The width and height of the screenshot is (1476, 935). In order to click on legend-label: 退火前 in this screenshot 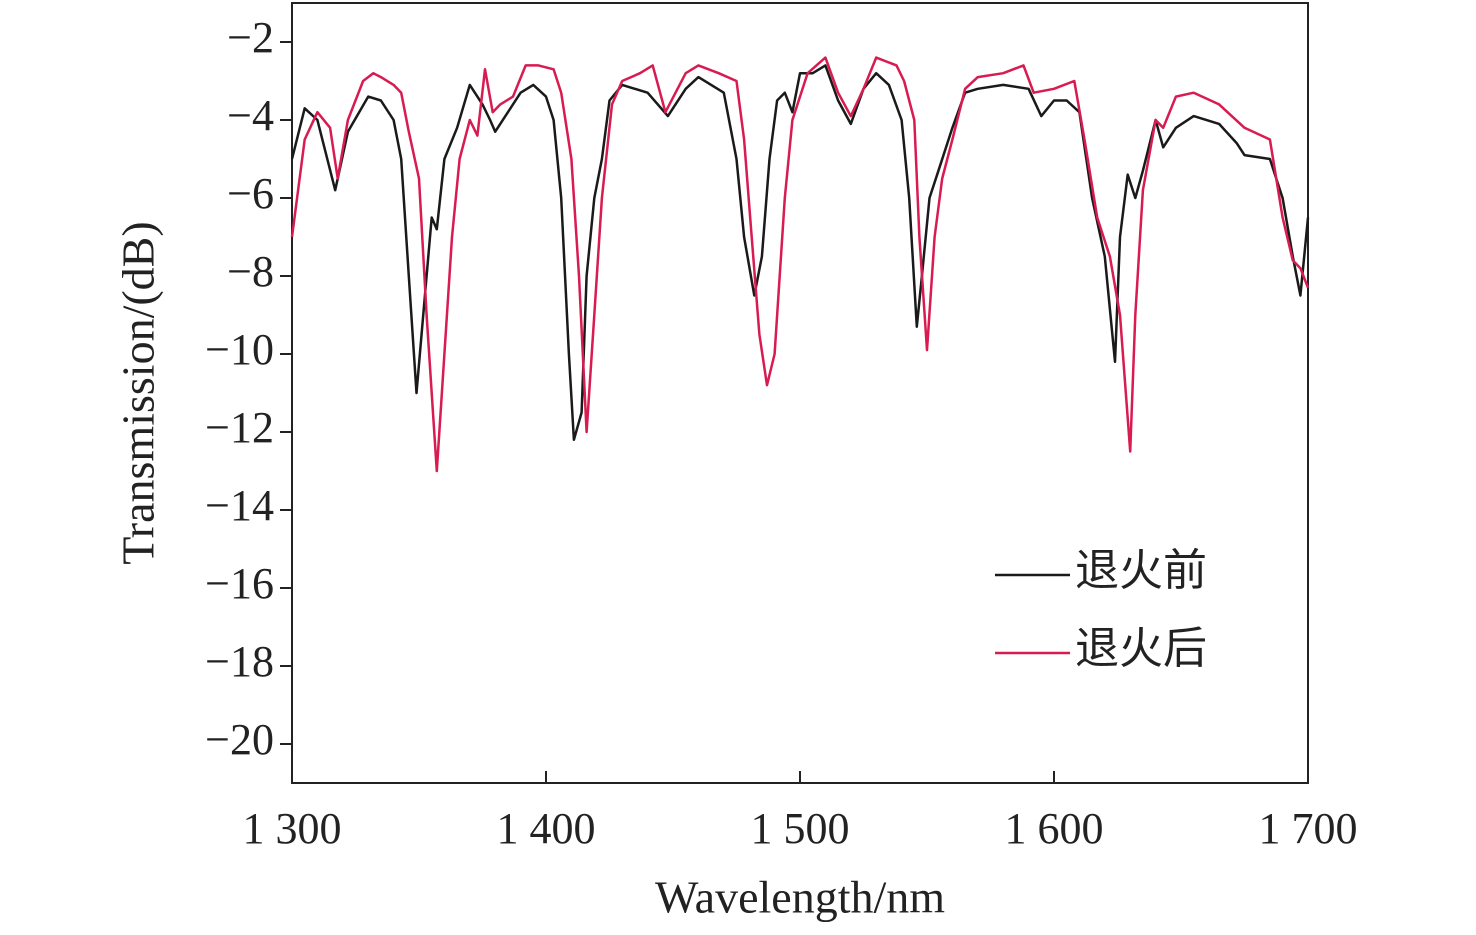, I will do `click(1141, 570)`.